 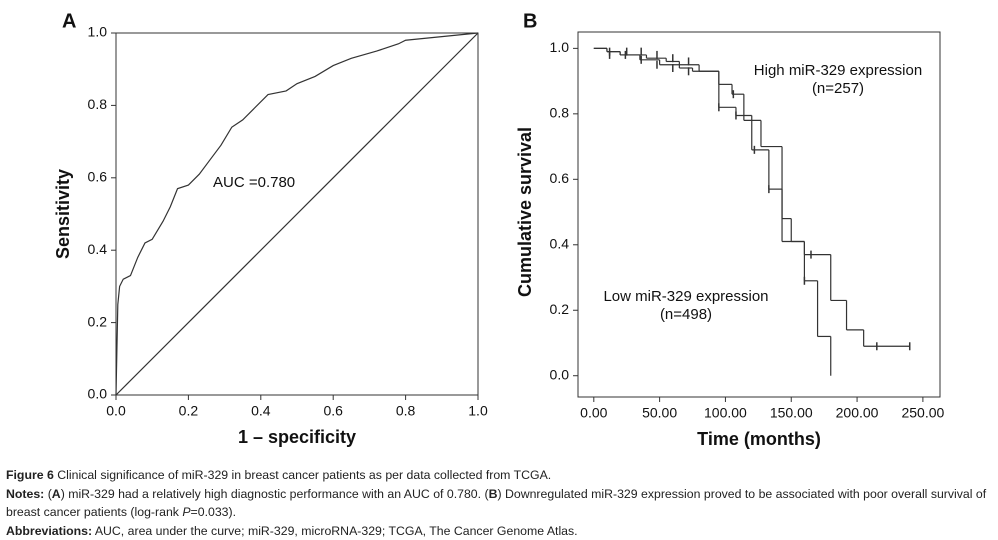 What do you see at coordinates (525, 212) in the screenshot?
I see `y-axis-label: Cumulative survival` at bounding box center [525, 212].